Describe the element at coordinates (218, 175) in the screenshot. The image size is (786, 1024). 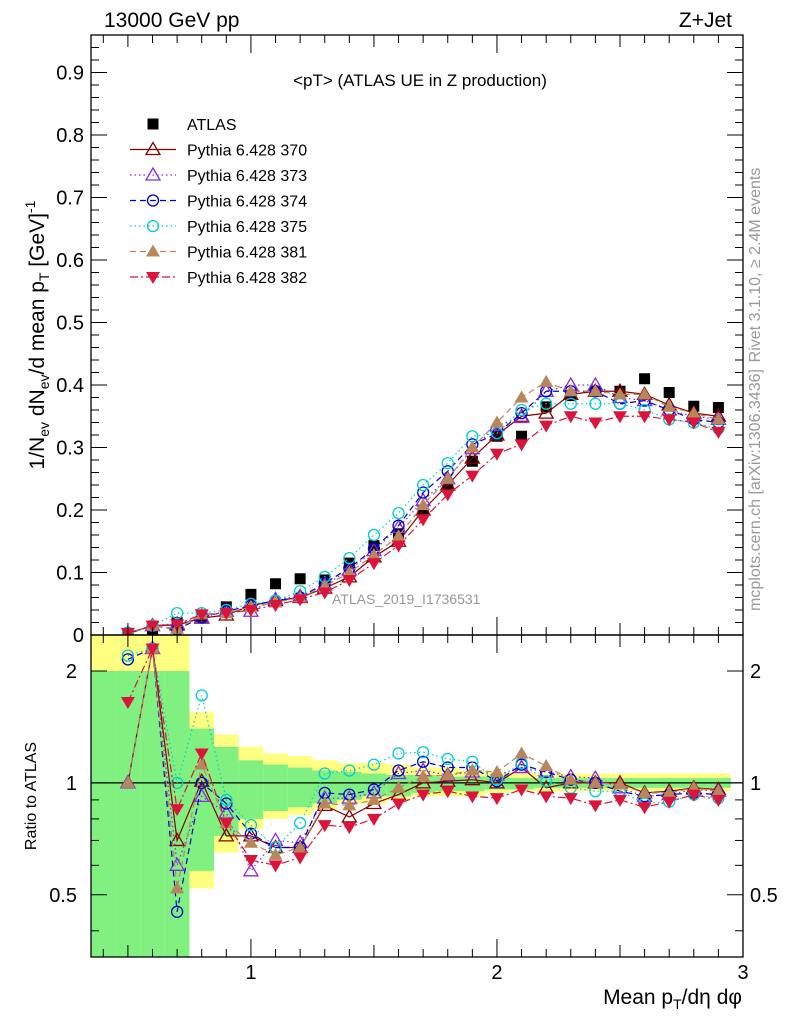
I see `legend-item-373: Pythia 6.428 373` at that location.